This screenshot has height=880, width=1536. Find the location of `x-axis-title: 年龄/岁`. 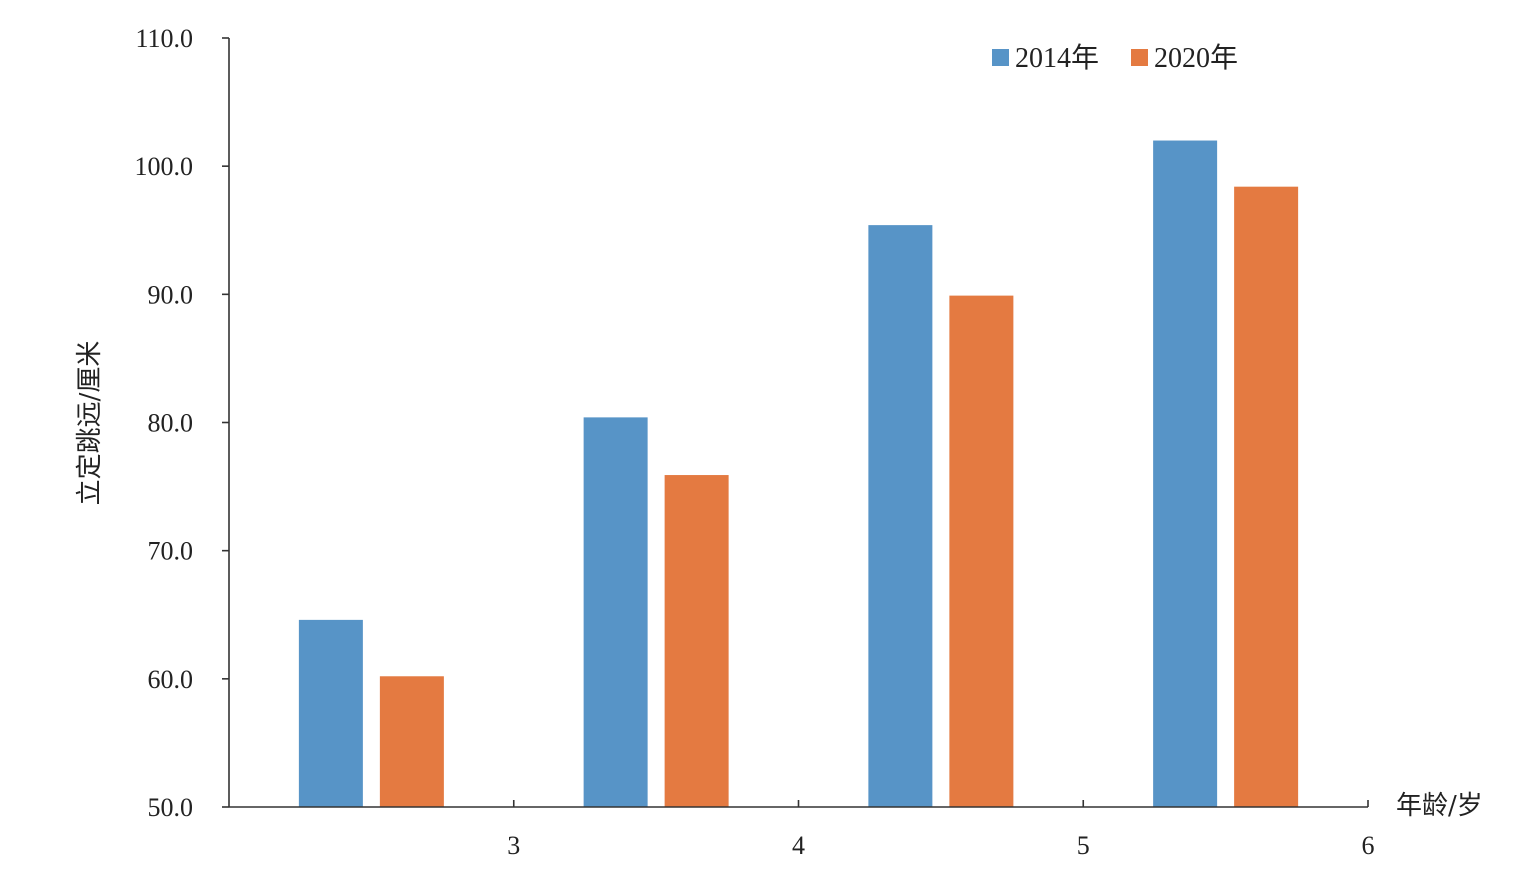

x-axis-title: 年龄/岁 is located at coordinates (1439, 806).